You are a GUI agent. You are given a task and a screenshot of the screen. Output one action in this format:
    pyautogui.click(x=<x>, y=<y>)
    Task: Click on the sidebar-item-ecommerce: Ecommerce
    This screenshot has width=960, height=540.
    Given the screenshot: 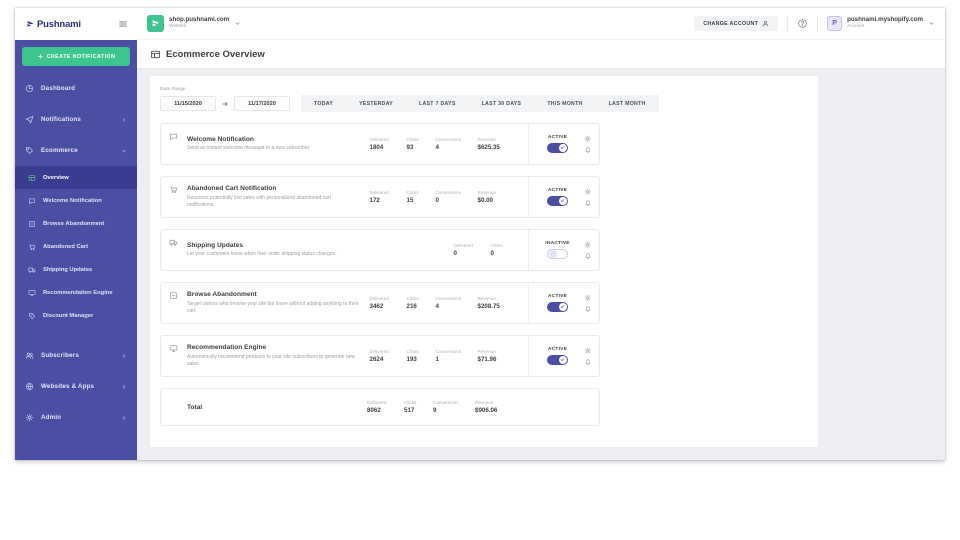 What is the action you would take?
    pyautogui.click(x=76, y=150)
    